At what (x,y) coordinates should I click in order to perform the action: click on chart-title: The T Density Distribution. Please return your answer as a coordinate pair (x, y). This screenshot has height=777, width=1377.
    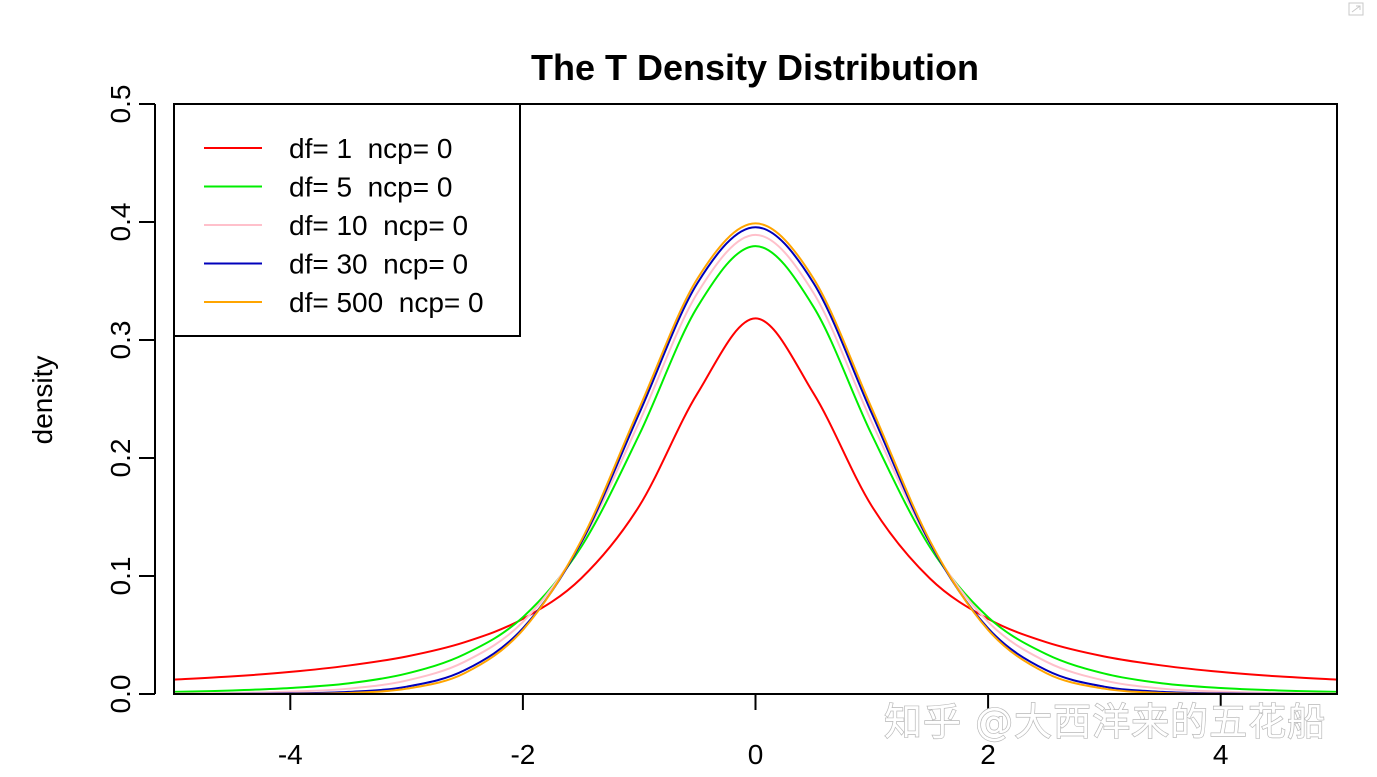
    Looking at the image, I should click on (755, 67).